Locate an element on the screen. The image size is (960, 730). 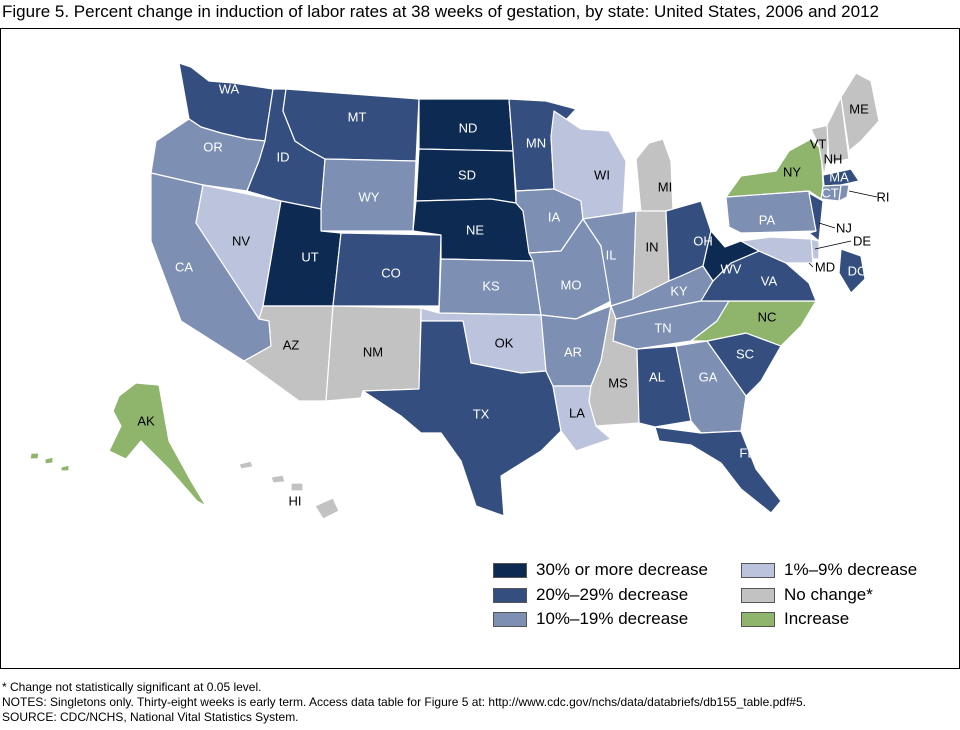
state-label-ut: UT is located at coordinates (309, 257).